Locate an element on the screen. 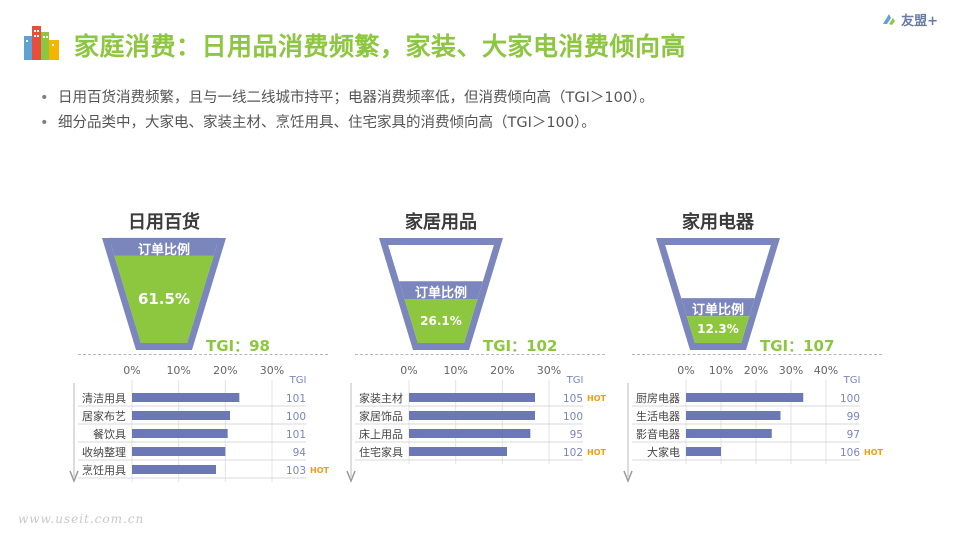 Image resolution: width=960 pixels, height=540 pixels. category-title: 家居用品 is located at coordinates (441, 222).